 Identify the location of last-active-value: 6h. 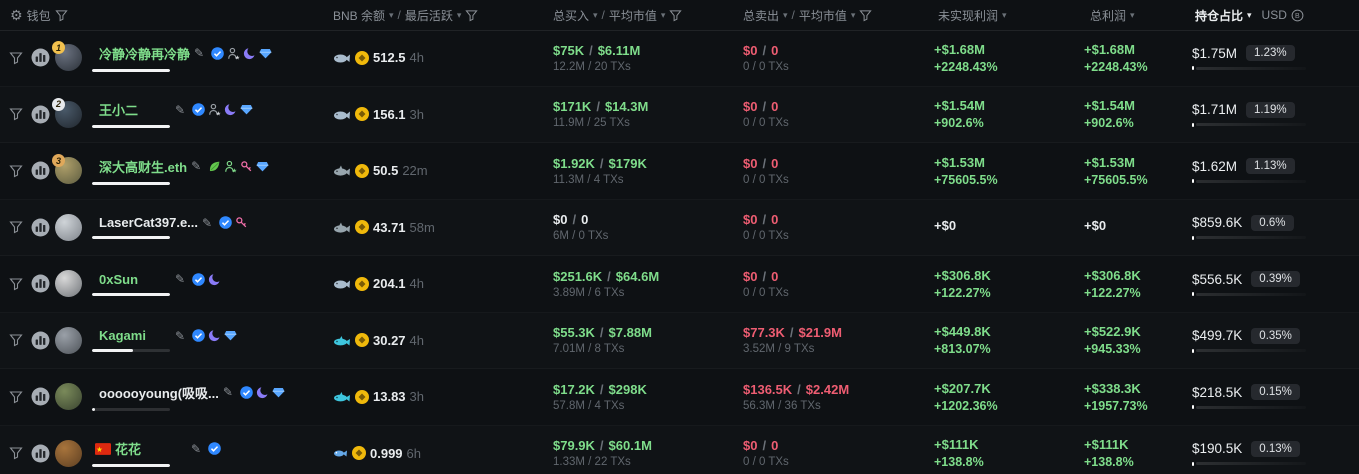
(414, 453).